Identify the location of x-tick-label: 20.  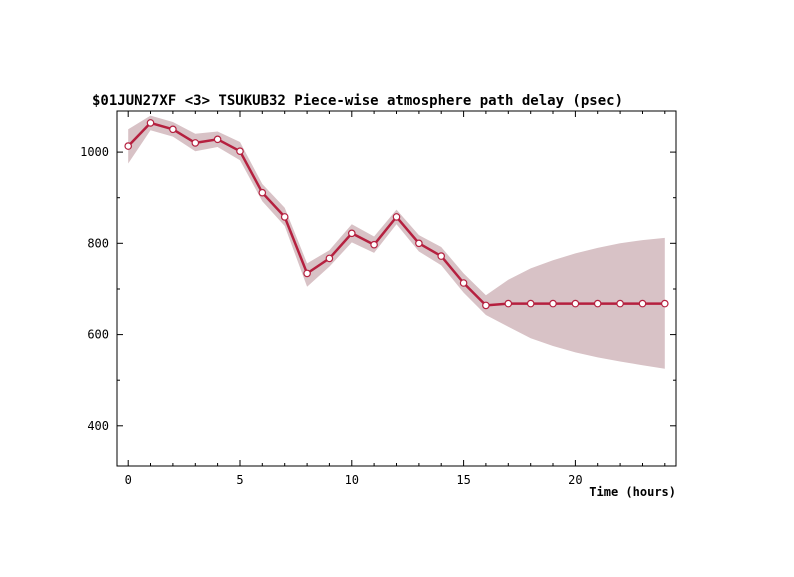
(575, 480).